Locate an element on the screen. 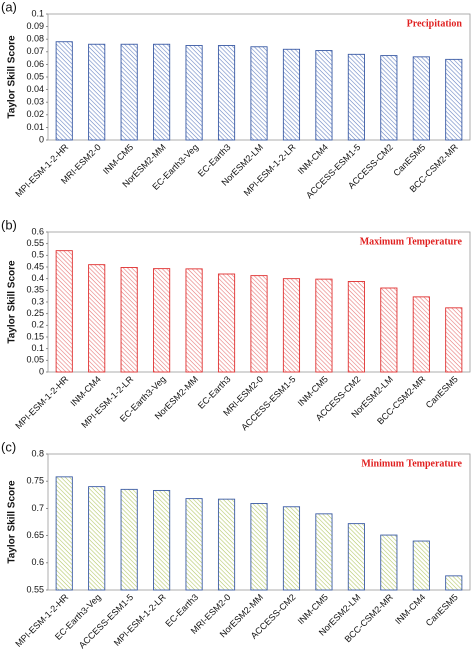 The image size is (474, 650). x-tick-label: INM-CM4 is located at coordinates (410, 609).